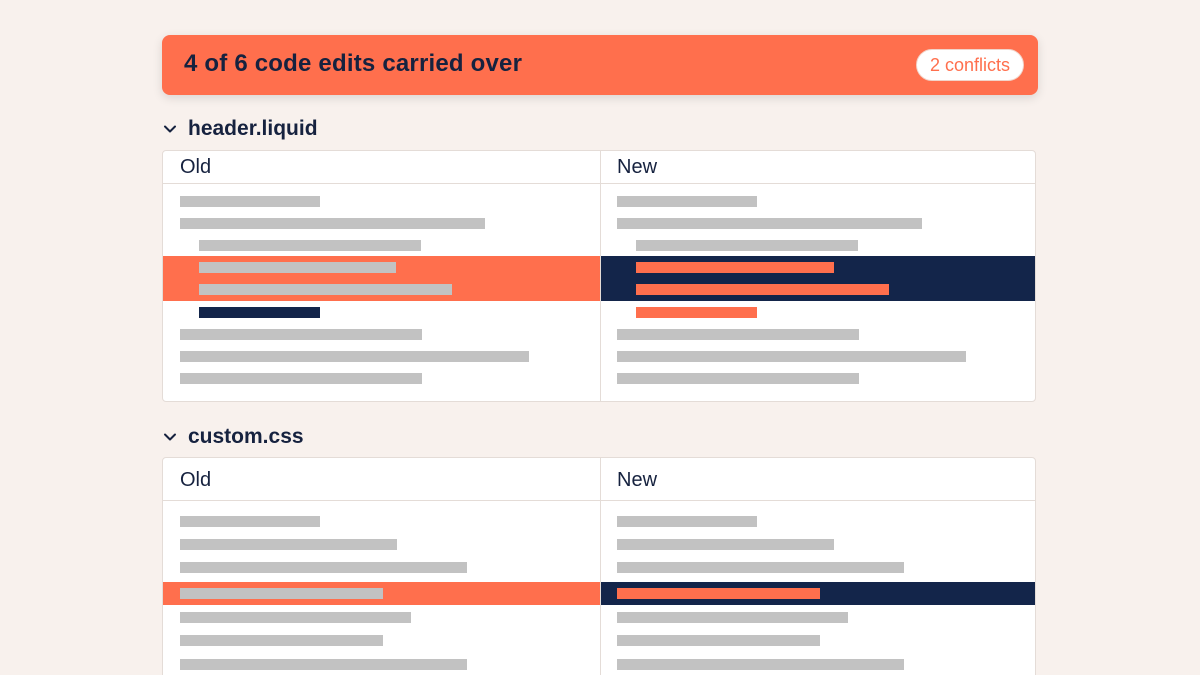 This screenshot has width=1200, height=675. Describe the element at coordinates (246, 436) in the screenshot. I see `file-name: custom.css` at that location.